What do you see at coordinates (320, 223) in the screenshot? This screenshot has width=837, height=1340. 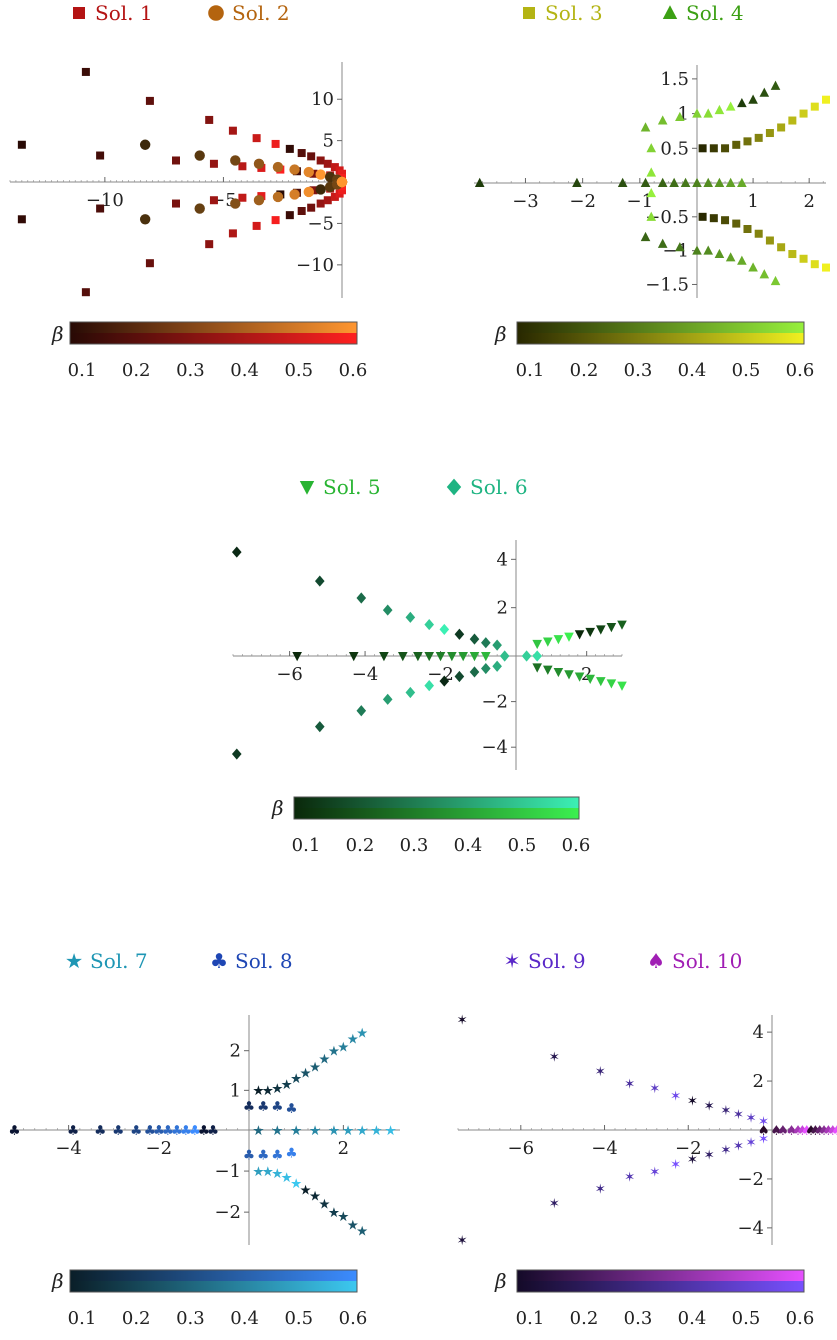 I see `y-tick-label: −5` at bounding box center [320, 223].